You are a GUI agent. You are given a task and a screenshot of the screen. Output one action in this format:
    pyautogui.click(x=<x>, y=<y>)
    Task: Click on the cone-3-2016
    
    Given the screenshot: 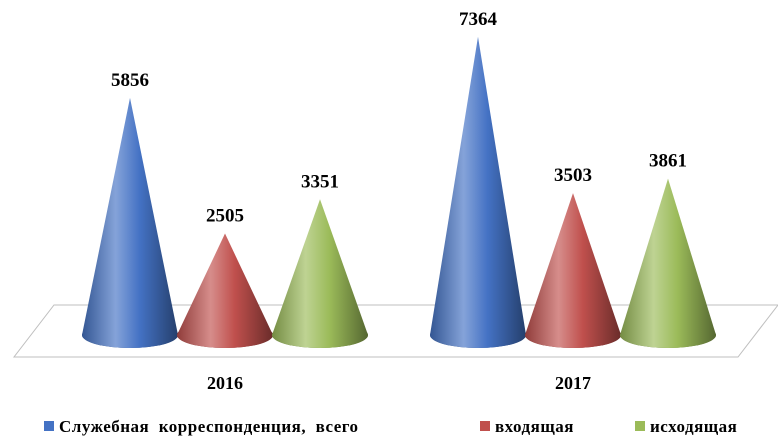 What is the action you would take?
    pyautogui.click(x=320, y=273)
    